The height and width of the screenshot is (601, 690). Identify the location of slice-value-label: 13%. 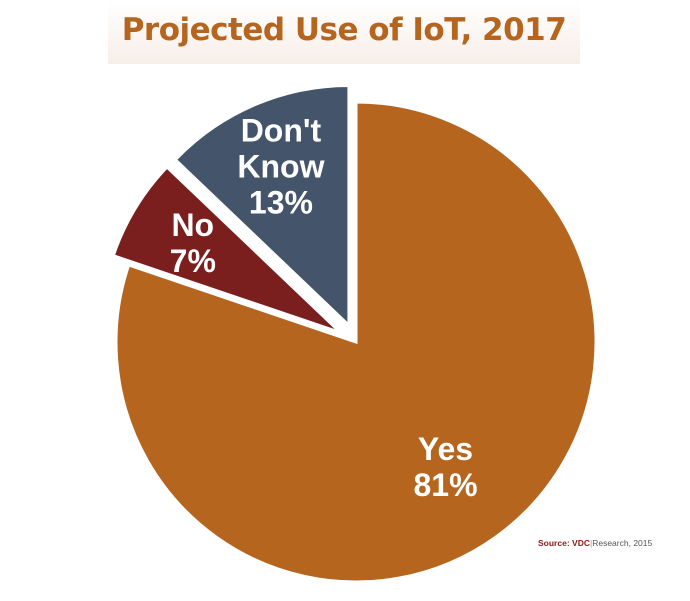
(281, 203).